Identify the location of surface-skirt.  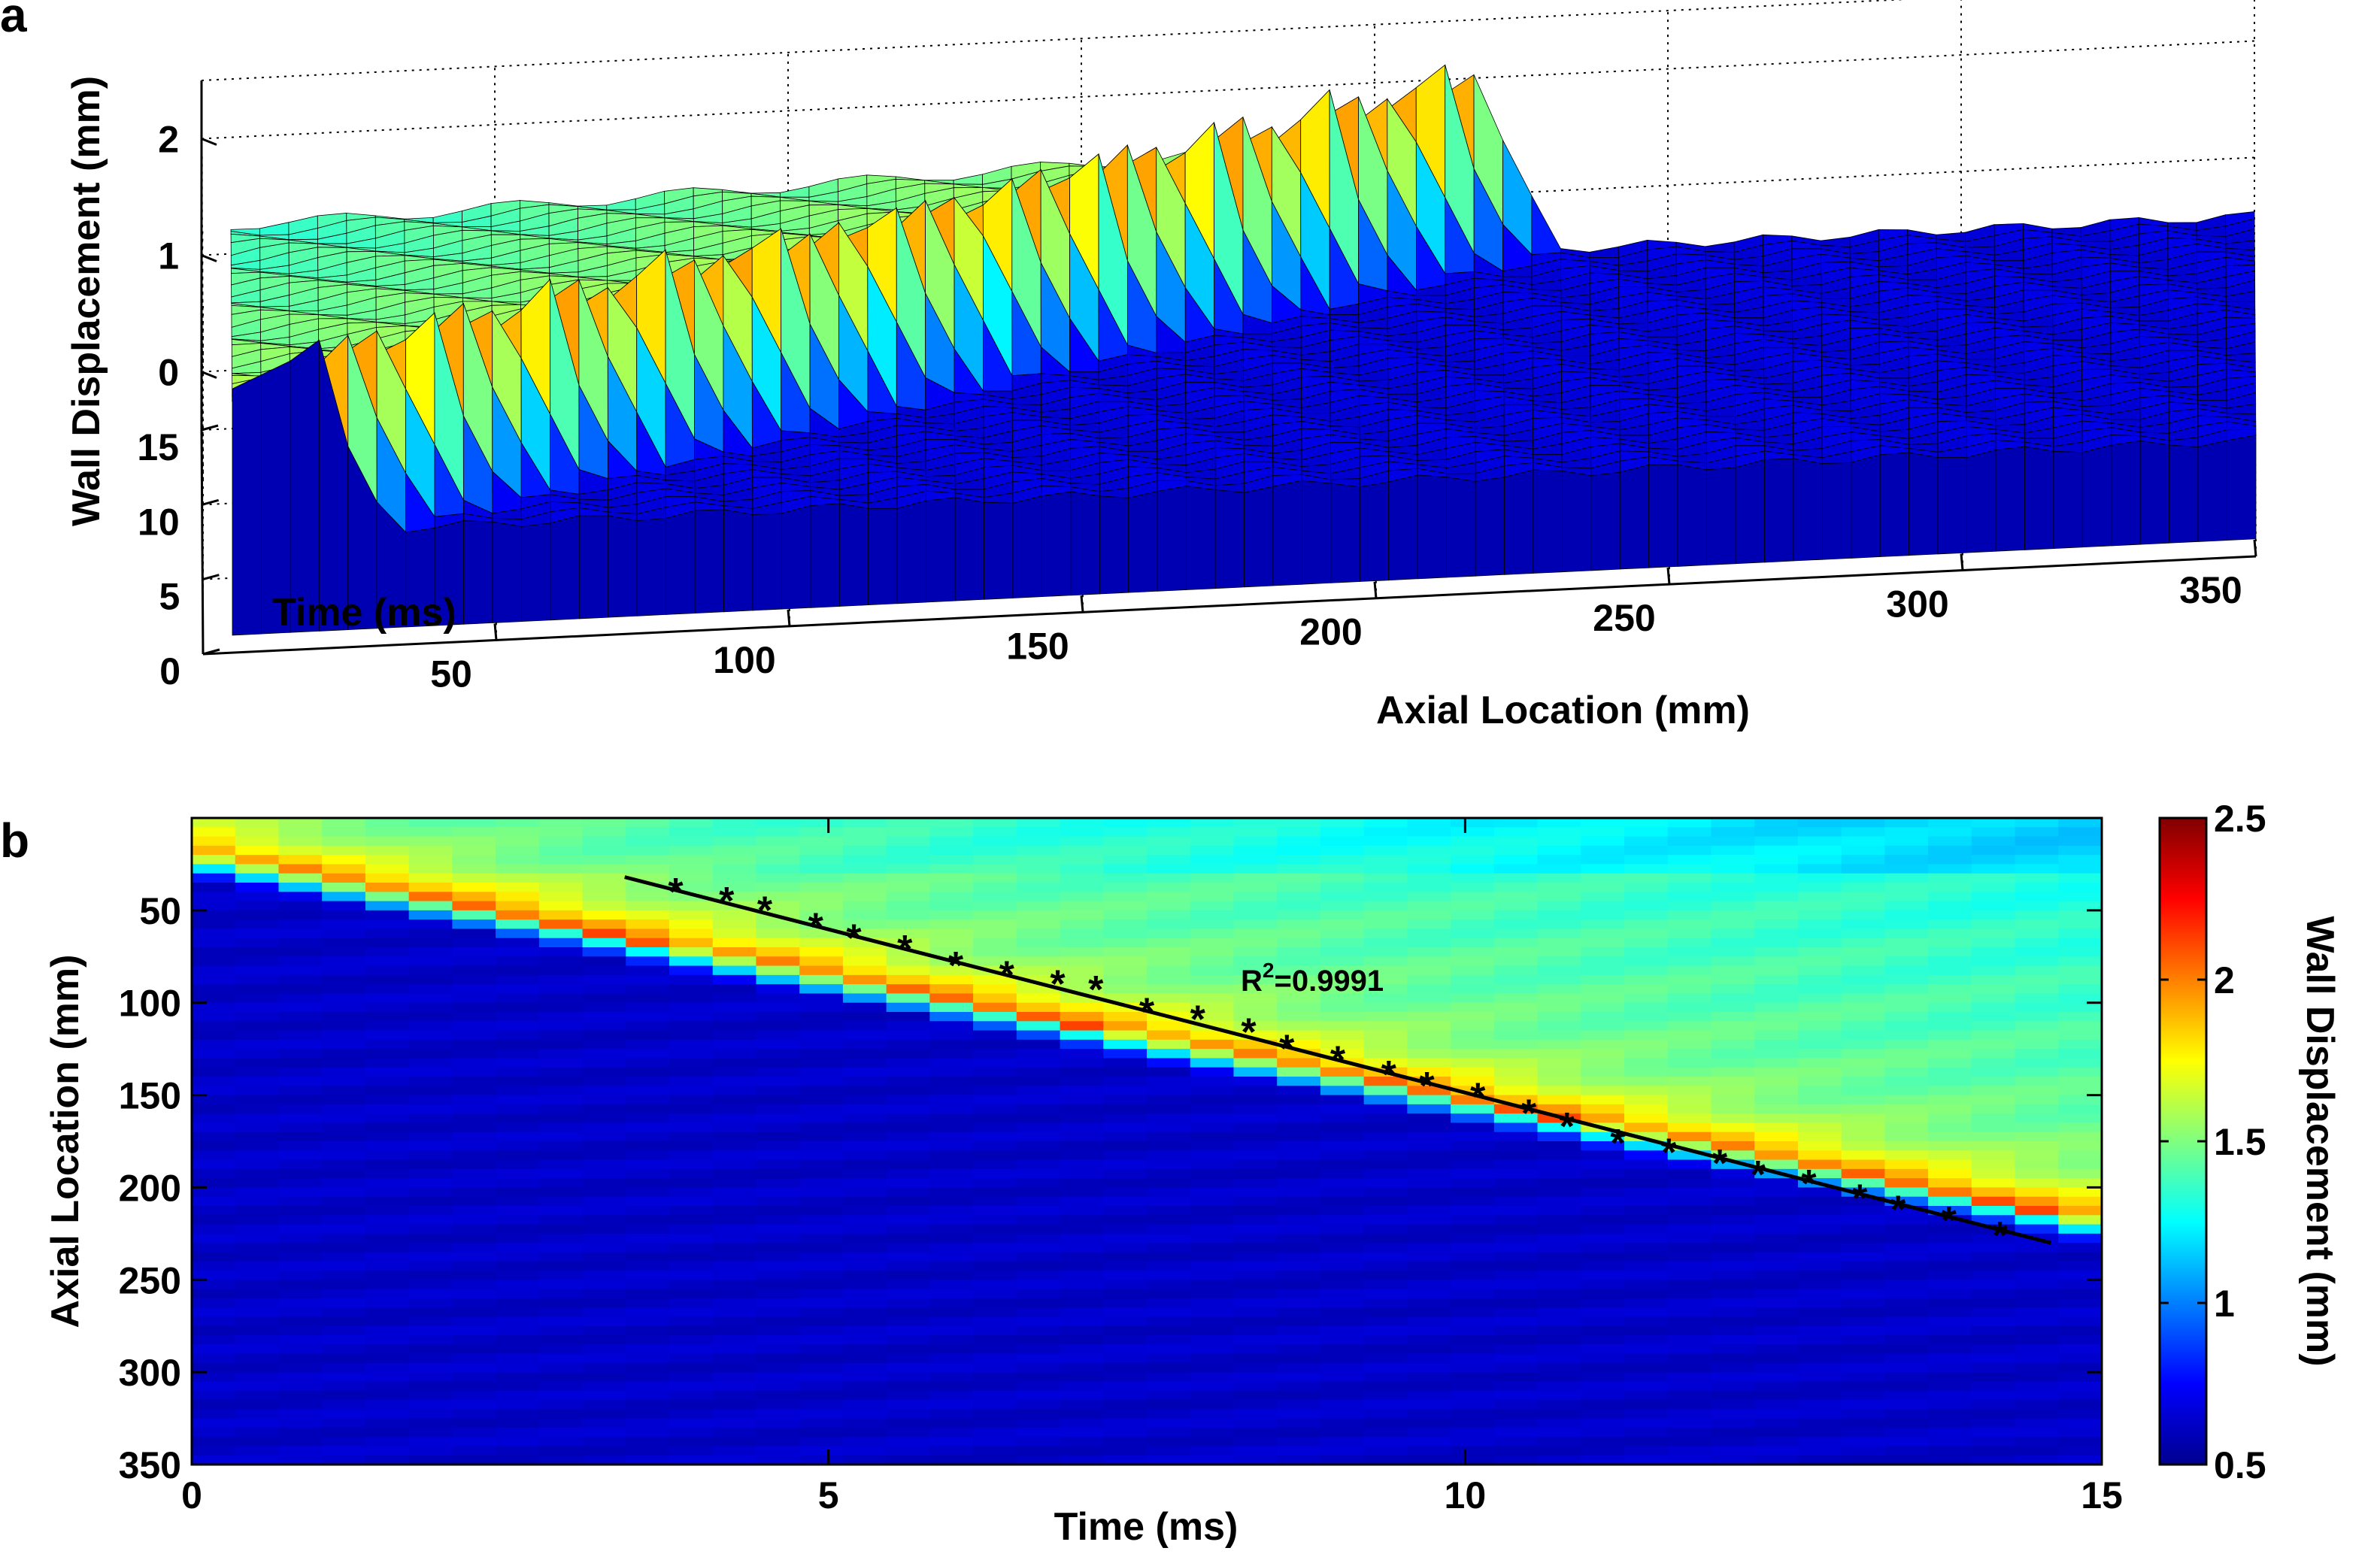
(2010, 499).